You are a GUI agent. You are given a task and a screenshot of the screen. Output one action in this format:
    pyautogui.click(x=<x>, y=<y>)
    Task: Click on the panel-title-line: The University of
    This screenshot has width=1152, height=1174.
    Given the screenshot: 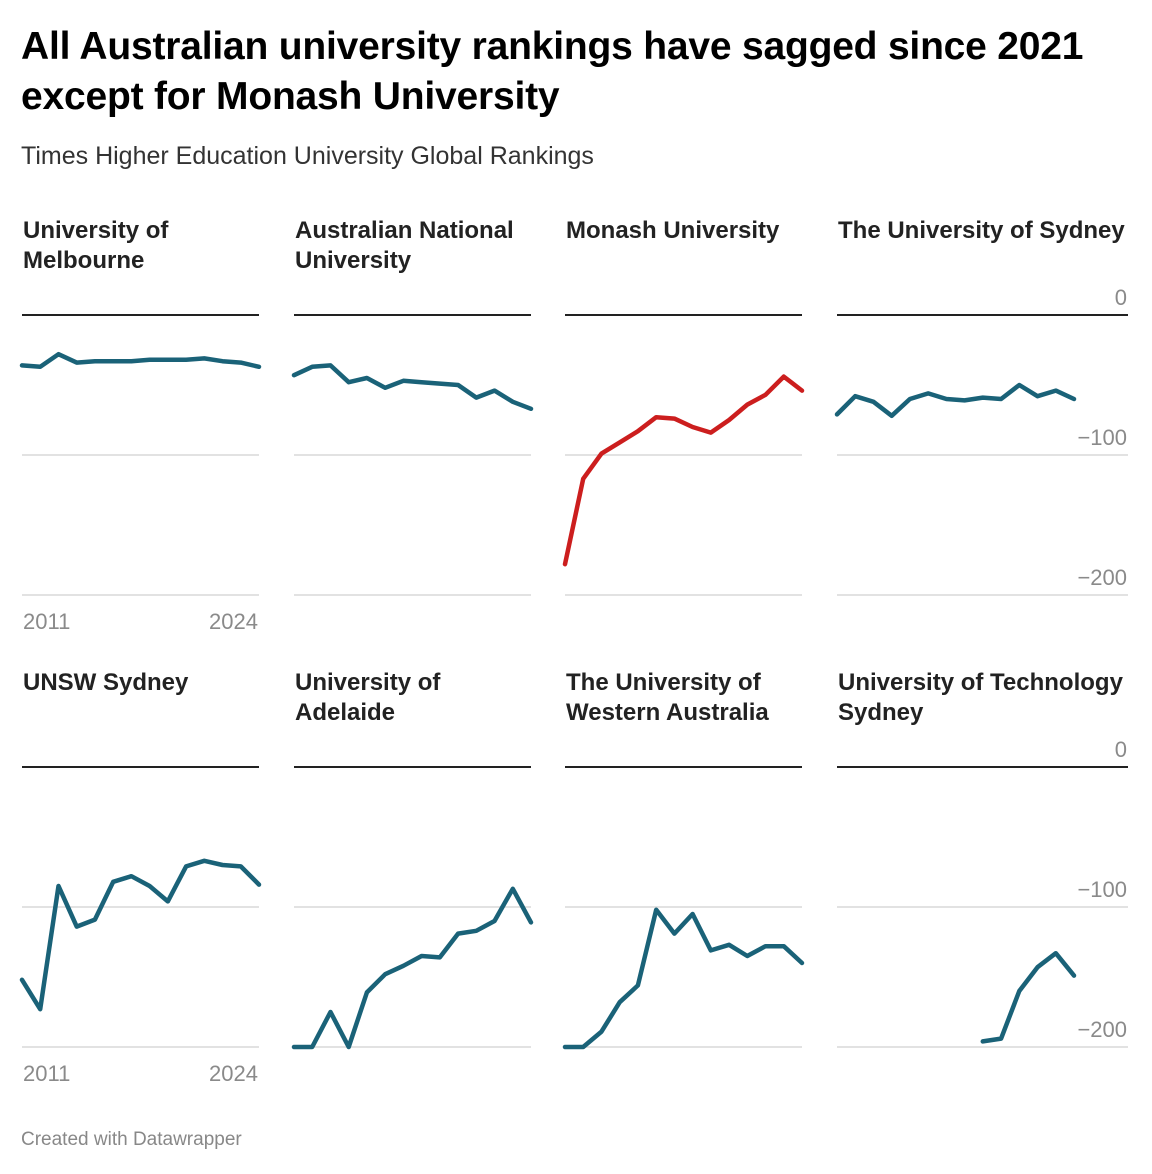 What is the action you would take?
    pyautogui.click(x=664, y=682)
    